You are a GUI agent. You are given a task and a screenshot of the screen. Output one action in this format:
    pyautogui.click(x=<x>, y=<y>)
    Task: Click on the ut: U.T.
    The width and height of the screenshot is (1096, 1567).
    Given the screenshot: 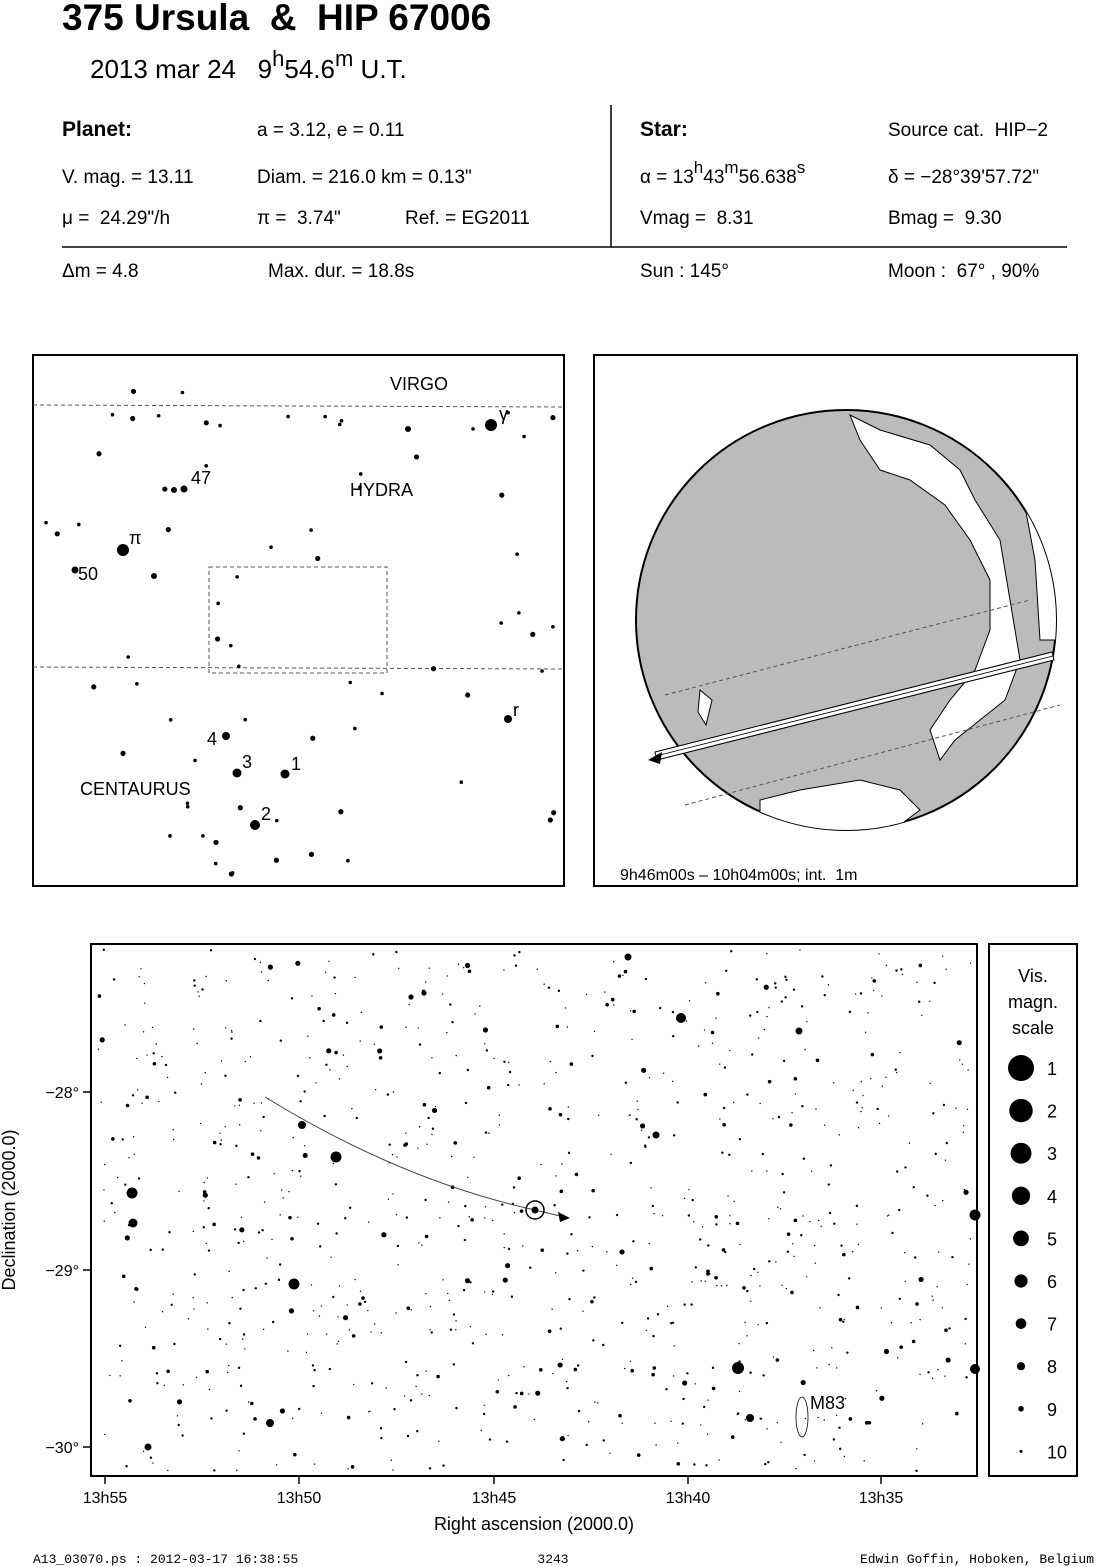 What is the action you would take?
    pyautogui.click(x=379, y=69)
    